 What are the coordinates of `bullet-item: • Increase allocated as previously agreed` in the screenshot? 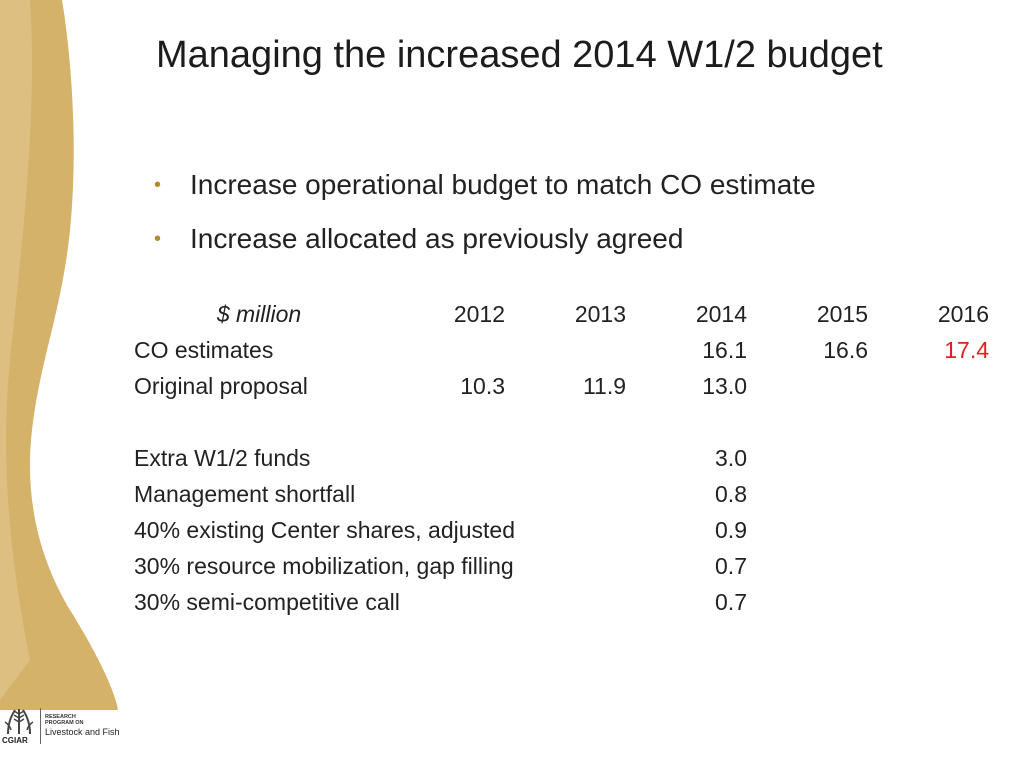 It's located at (484, 247).